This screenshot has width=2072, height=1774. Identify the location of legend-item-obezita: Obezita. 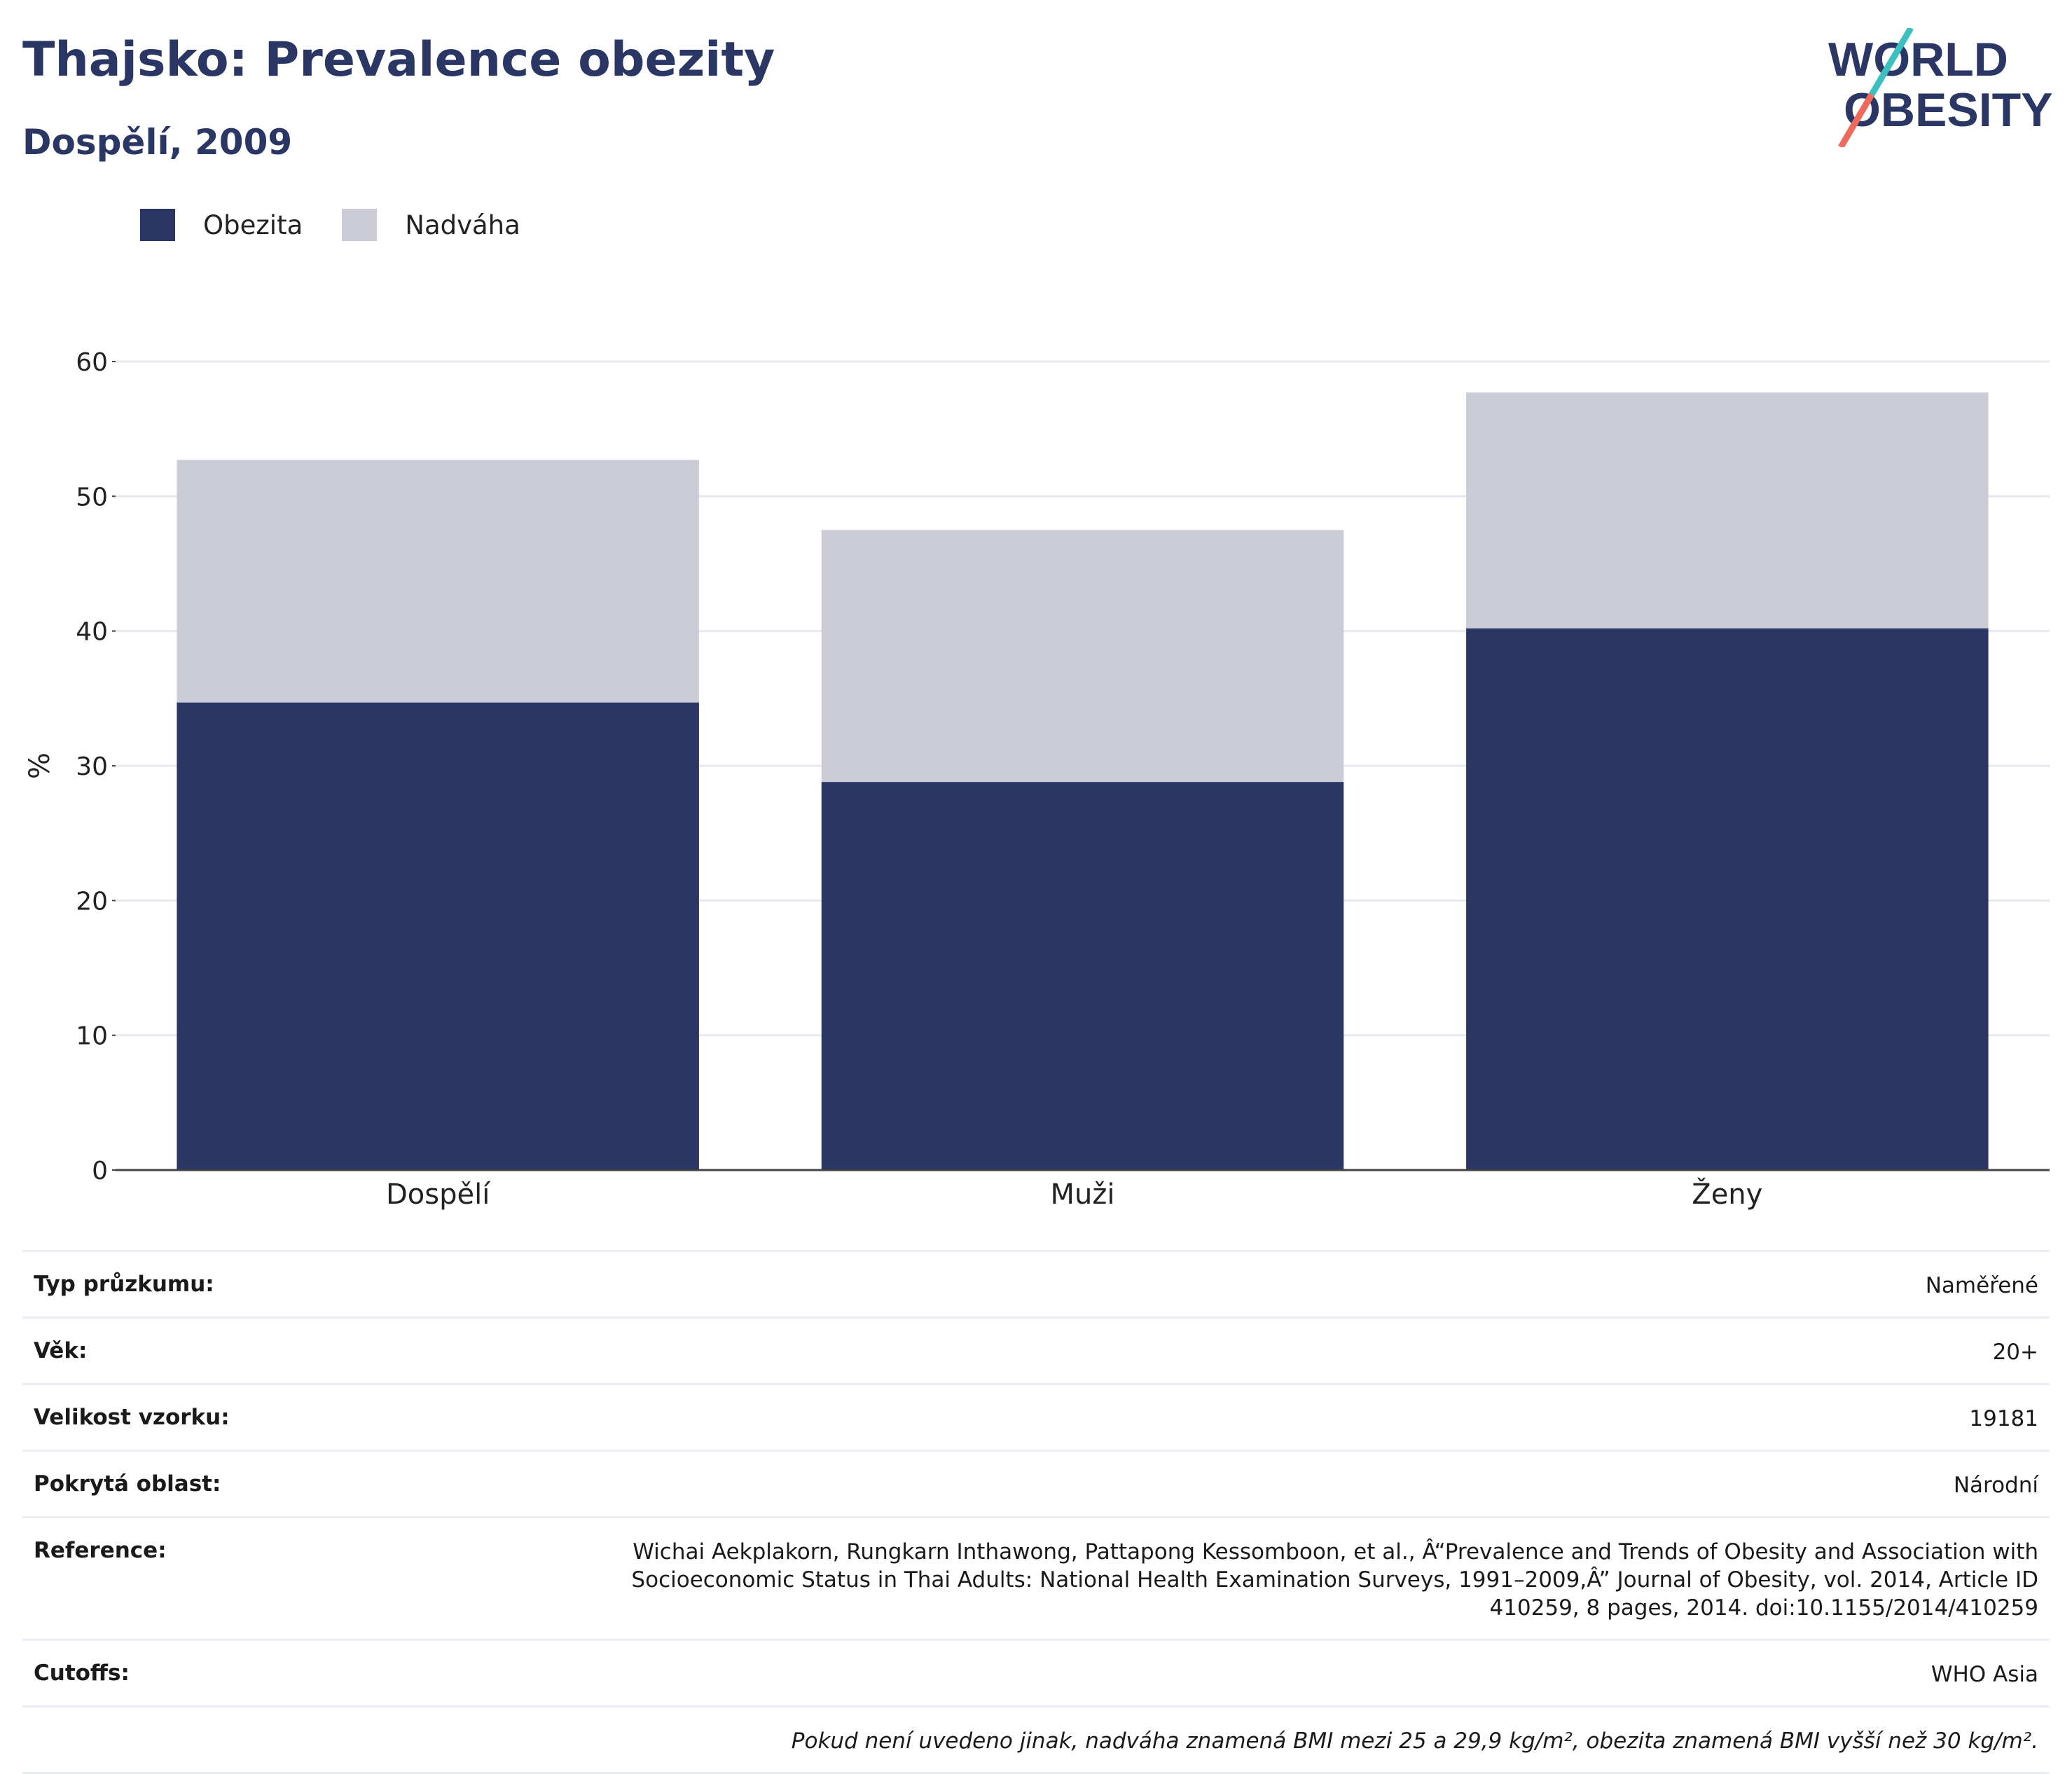
(222, 225).